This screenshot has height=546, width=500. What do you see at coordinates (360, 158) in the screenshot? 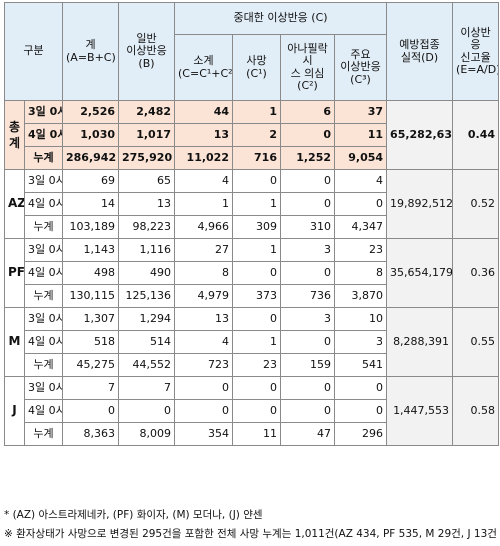
I see `cell-c3: 9,054` at bounding box center [360, 158].